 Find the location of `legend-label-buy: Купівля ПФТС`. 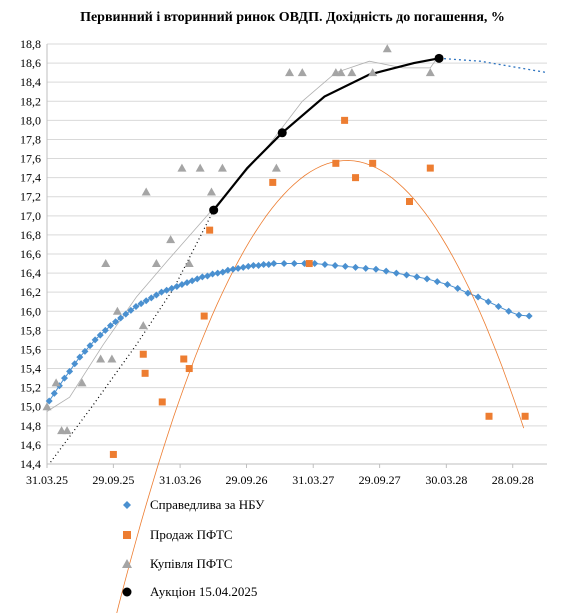

legend-label-buy: Купівля ПФТС is located at coordinates (191, 563).